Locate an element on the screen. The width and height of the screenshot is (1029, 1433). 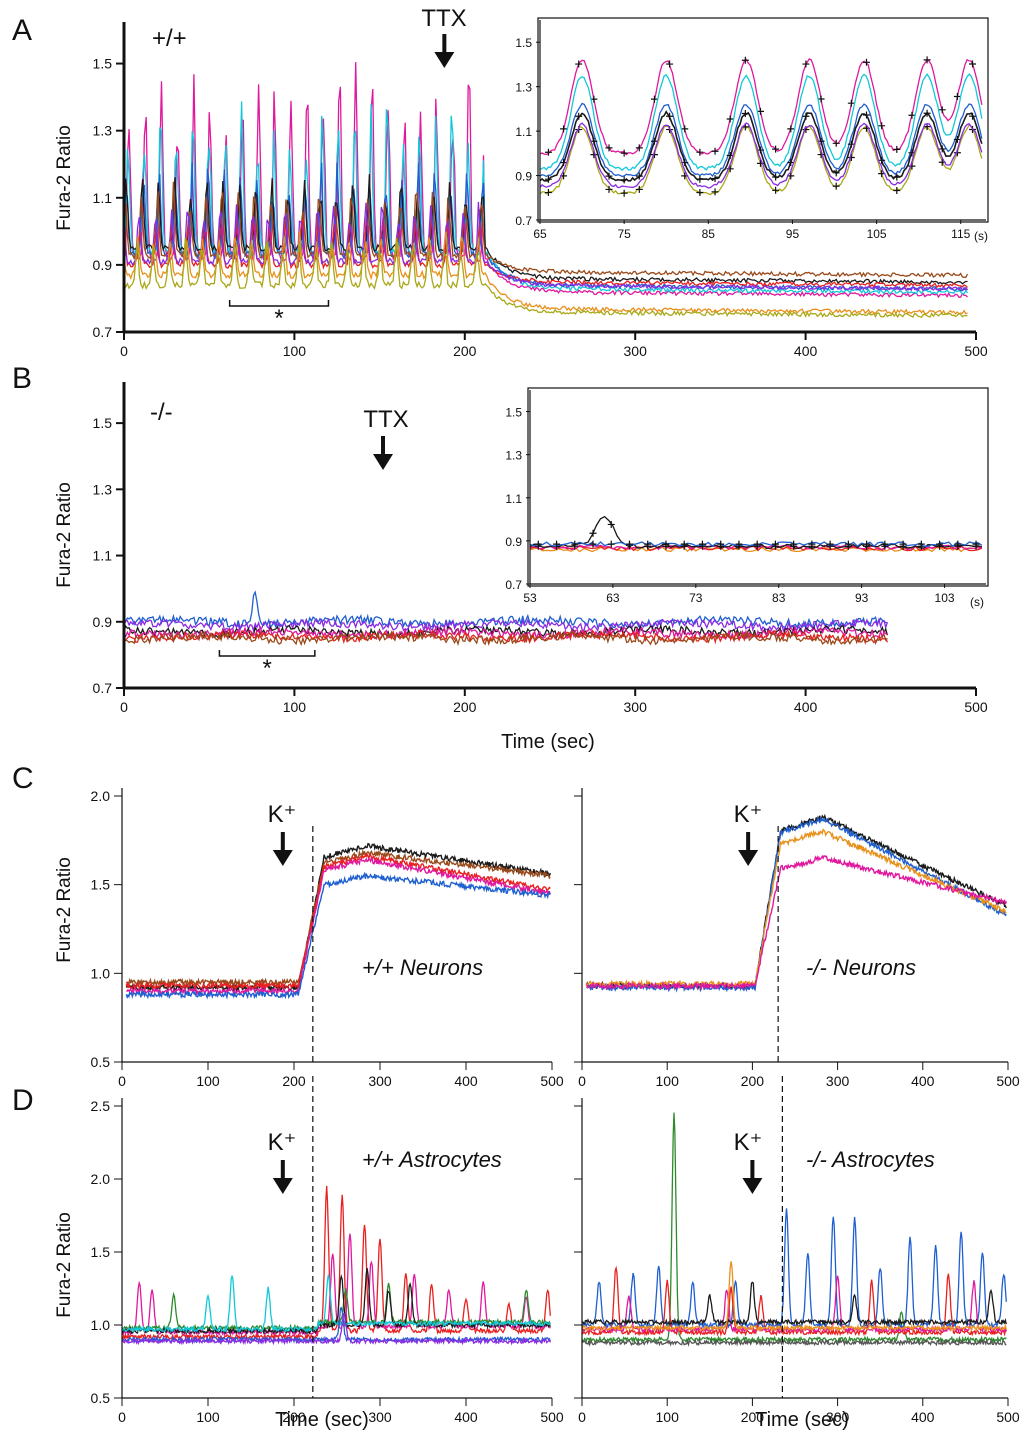
panel-c-left-ytick-label: 1.5 is located at coordinates (101, 885).